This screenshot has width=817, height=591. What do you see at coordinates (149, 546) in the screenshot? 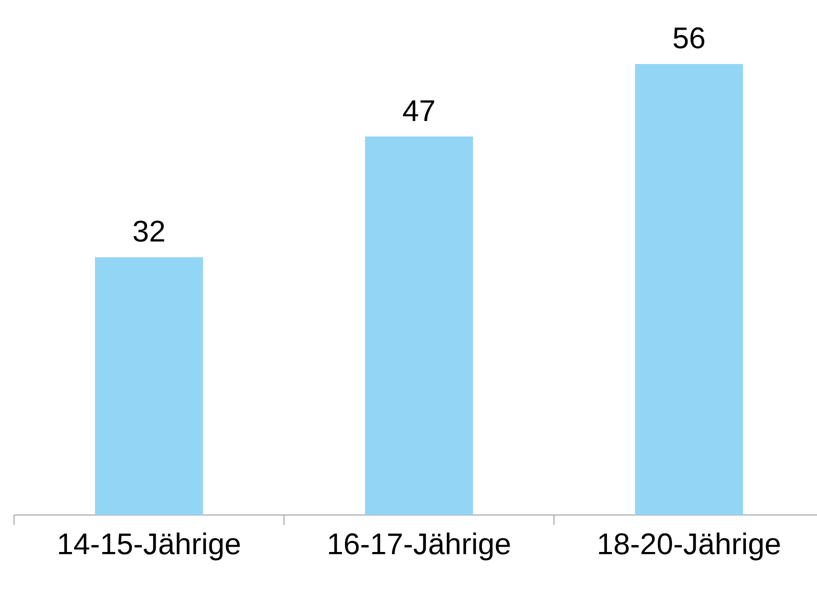
I see `x-tick-label: 14-15-Jährige` at bounding box center [149, 546].